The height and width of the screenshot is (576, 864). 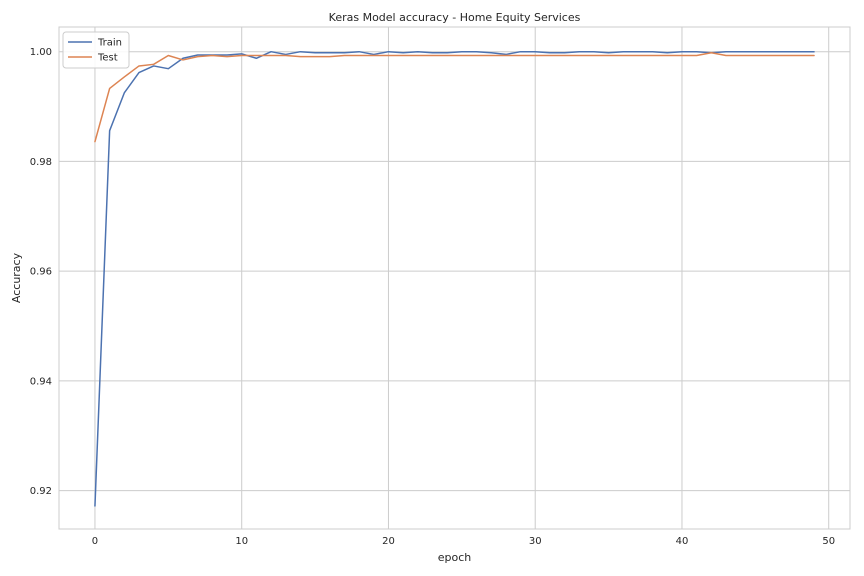 I want to click on y-axis-label: Accuracy, so click(x=16, y=277).